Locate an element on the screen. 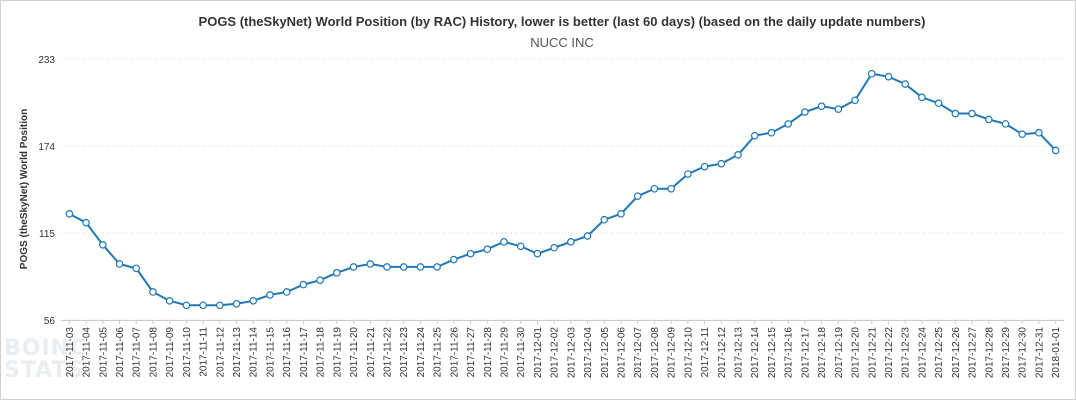  x-tick-label: 2017-11-06 is located at coordinates (120, 352).